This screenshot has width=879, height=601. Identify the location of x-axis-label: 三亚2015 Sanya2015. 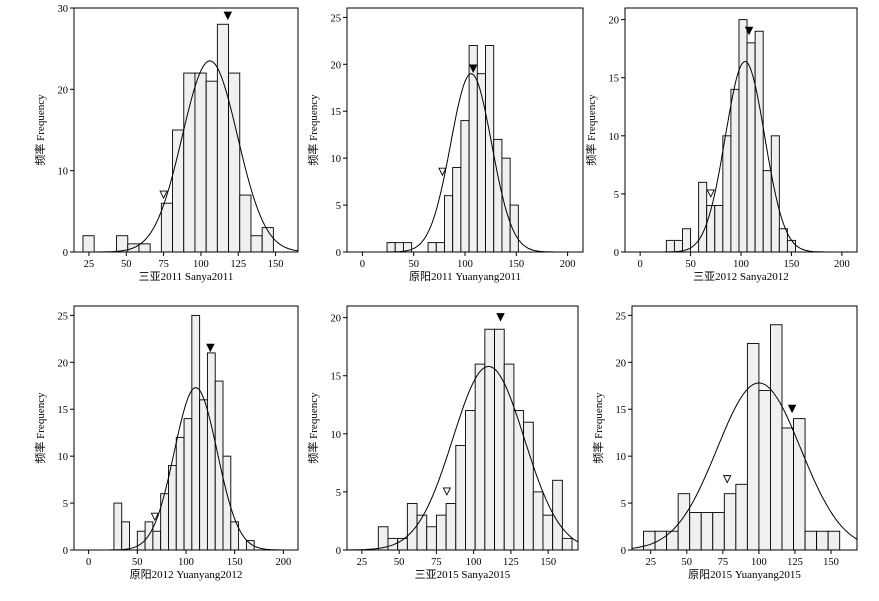
(463, 575).